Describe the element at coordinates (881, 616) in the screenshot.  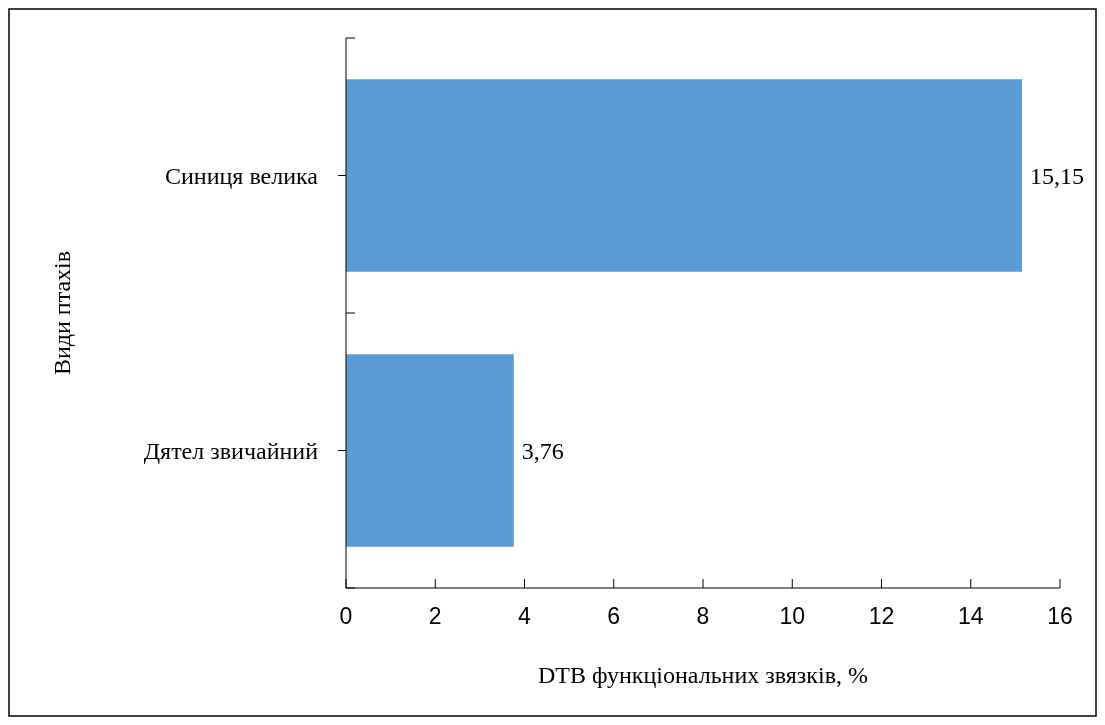
I see `x-tick-label: 12` at that location.